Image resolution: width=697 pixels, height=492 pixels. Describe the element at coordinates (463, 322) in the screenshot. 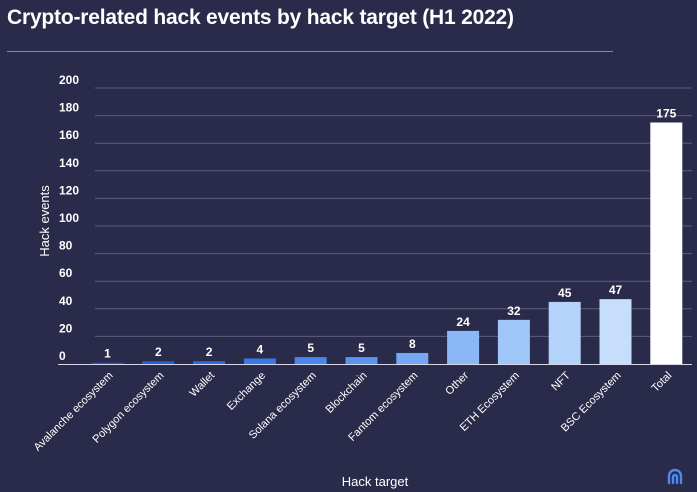

I see `data-label: 24` at that location.